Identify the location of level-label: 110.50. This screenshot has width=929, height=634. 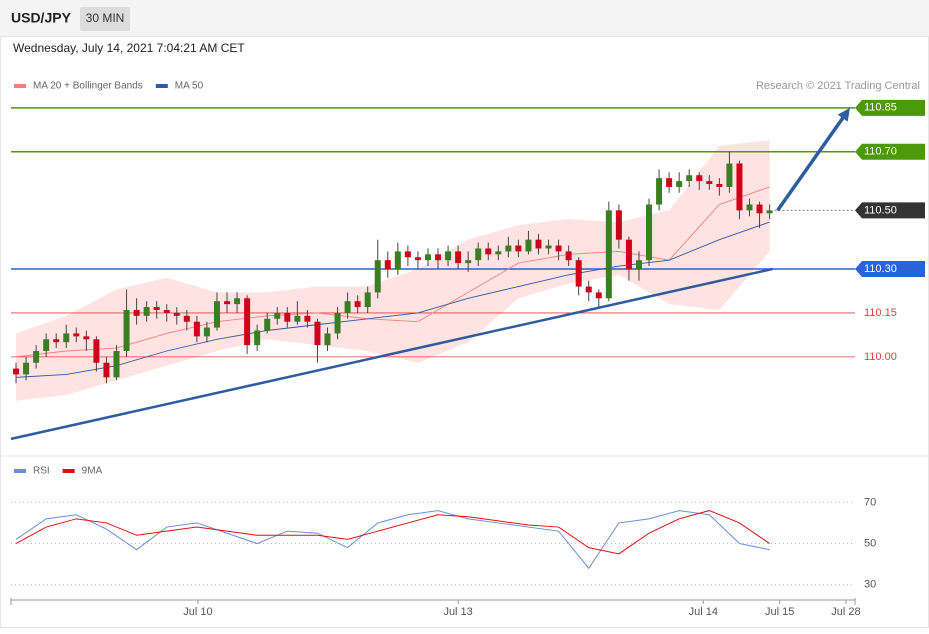
(880, 210).